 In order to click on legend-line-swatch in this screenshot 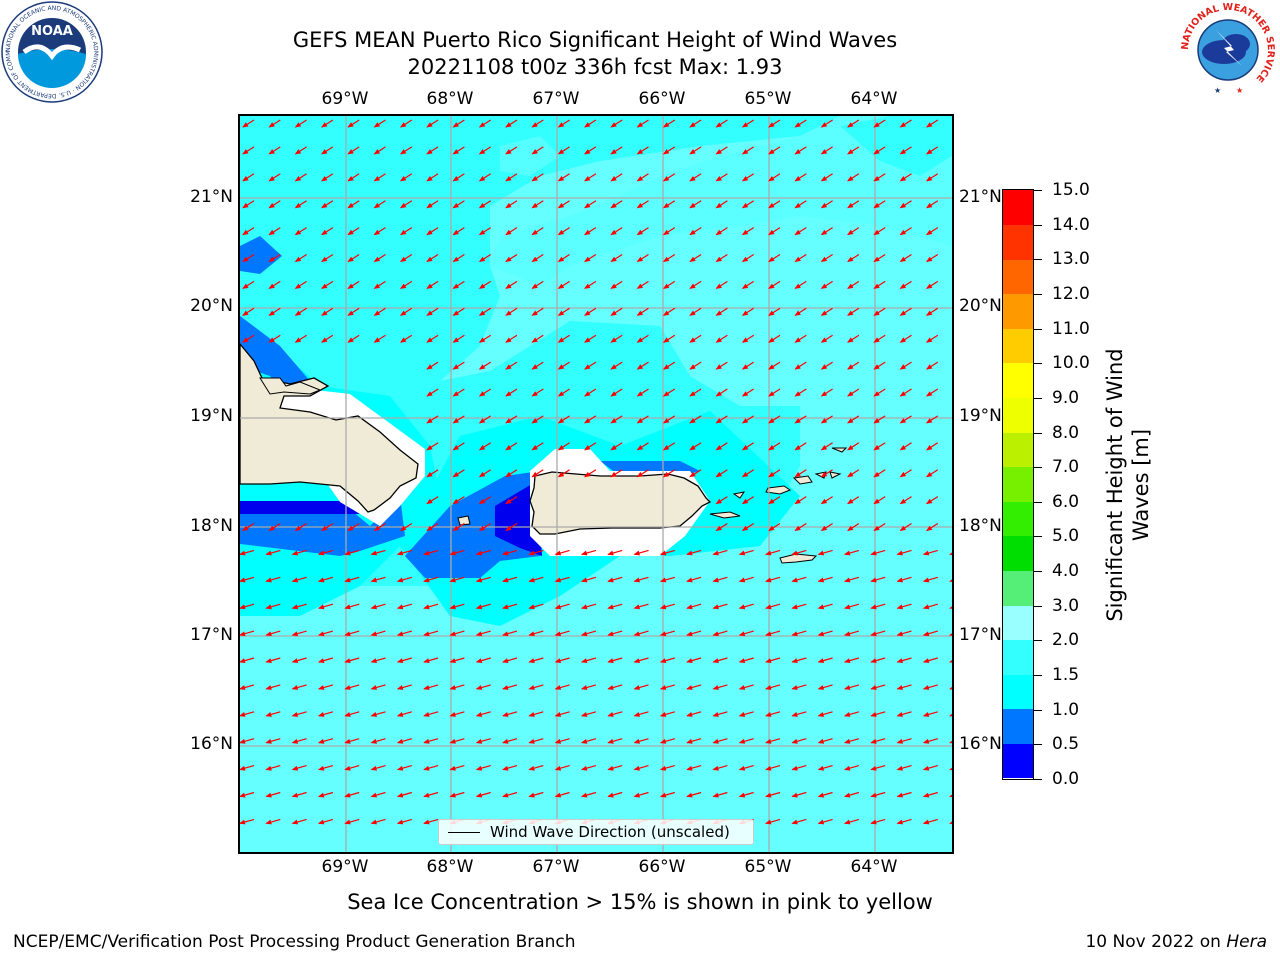, I will do `click(464, 832)`.